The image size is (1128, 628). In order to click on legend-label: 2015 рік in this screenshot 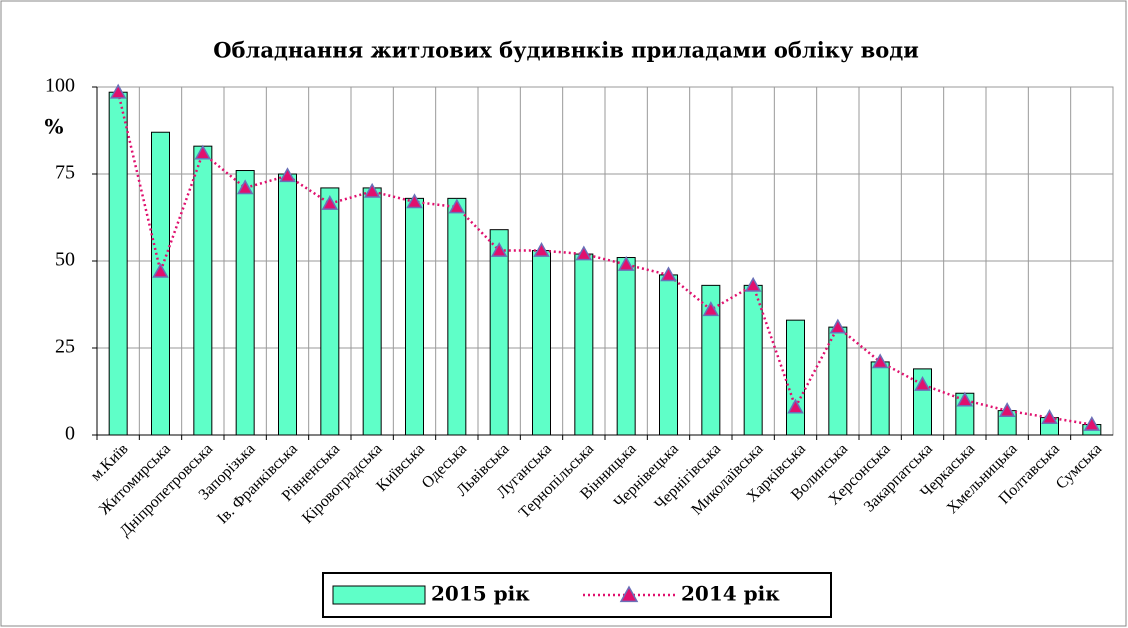, I will do `click(480, 594)`.